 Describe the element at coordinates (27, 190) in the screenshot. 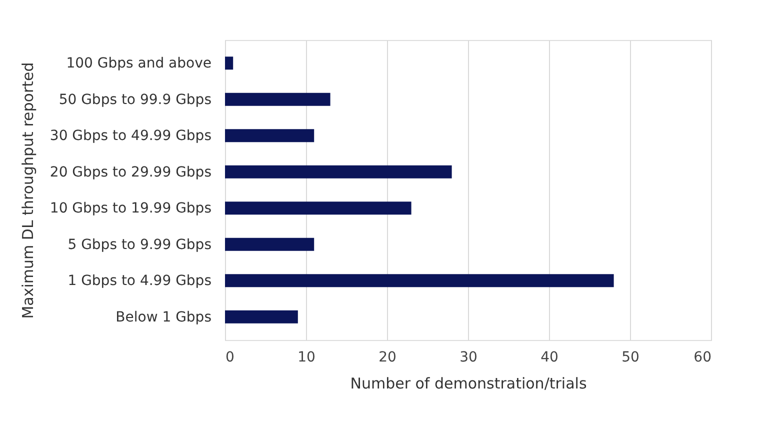

I see `y-axis-title: Maximum DL throughput reported` at that location.